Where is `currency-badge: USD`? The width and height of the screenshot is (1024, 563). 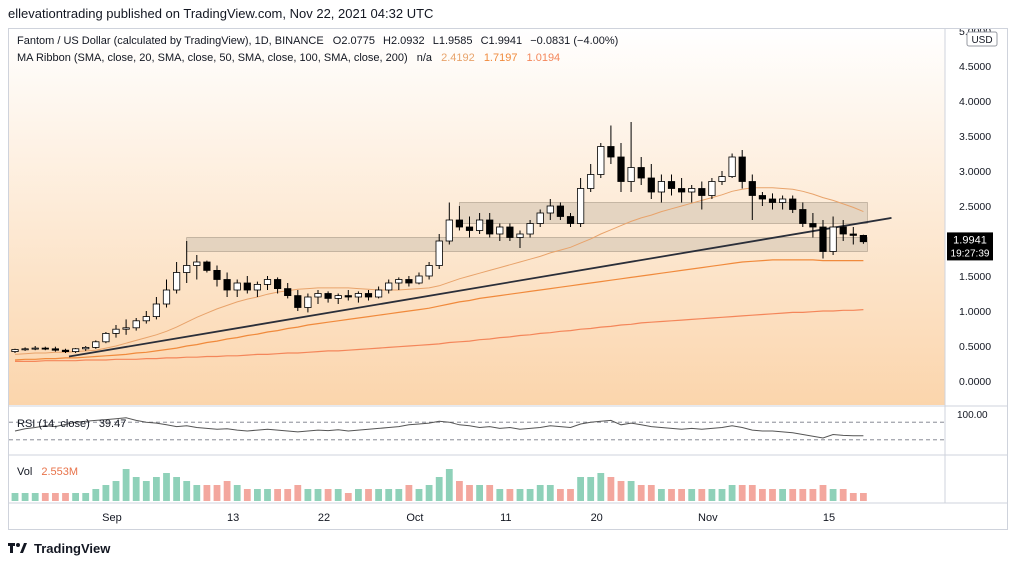
currency-badge: USD is located at coordinates (981, 40).